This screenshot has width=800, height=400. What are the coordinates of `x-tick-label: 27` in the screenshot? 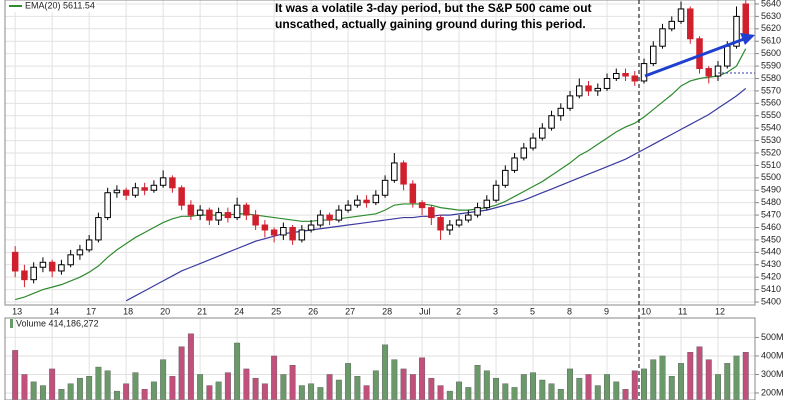 It's located at (350, 311).